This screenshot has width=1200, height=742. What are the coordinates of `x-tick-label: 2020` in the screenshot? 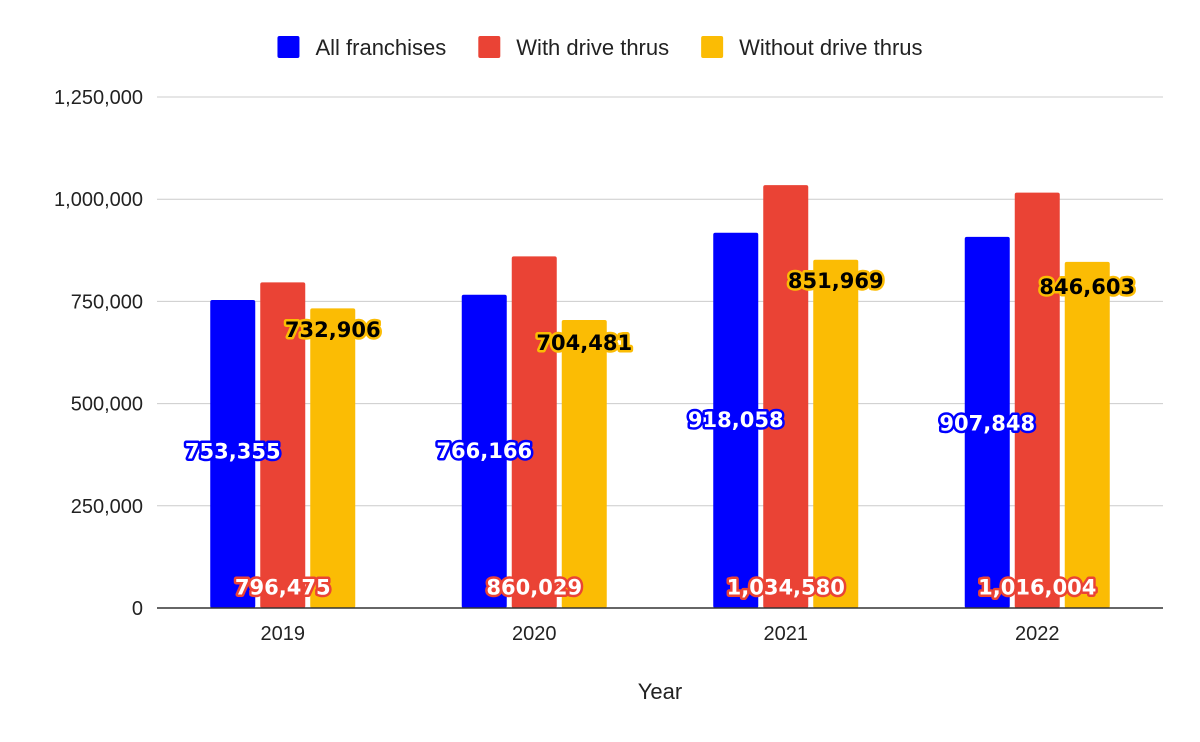 It's located at (534, 634).